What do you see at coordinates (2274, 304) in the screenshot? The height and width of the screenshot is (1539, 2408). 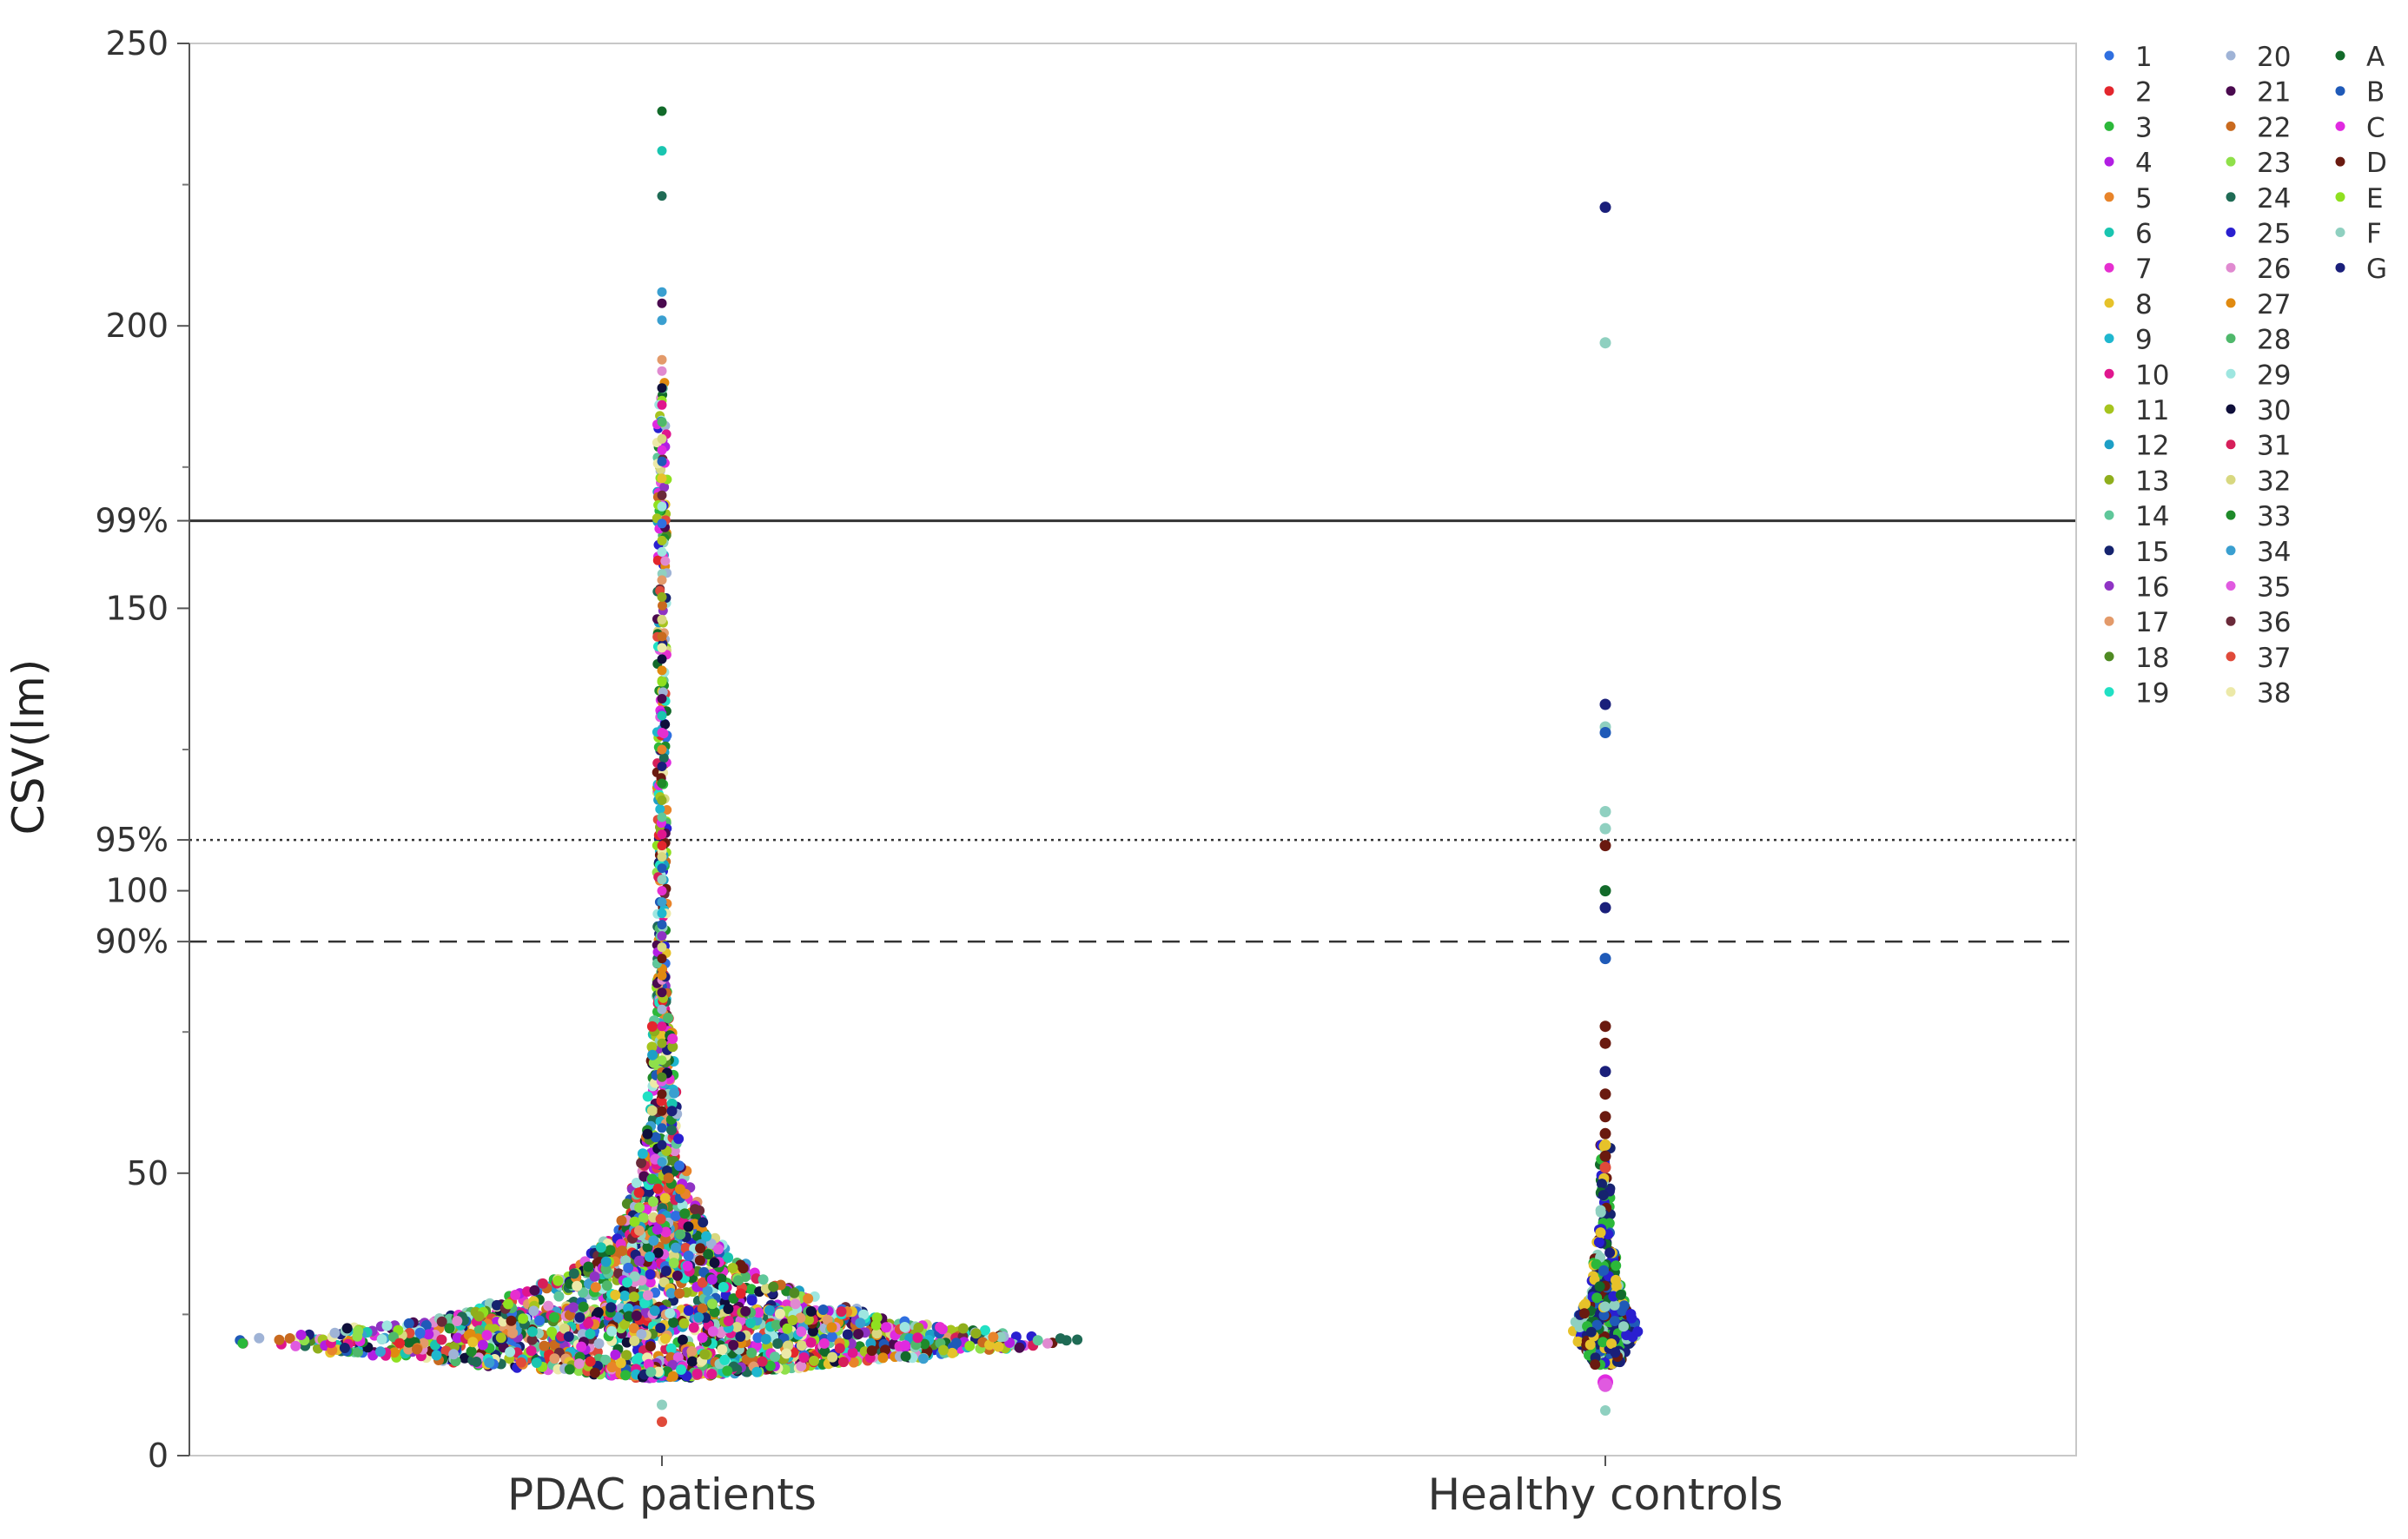 I see `legend-label: 27` at bounding box center [2274, 304].